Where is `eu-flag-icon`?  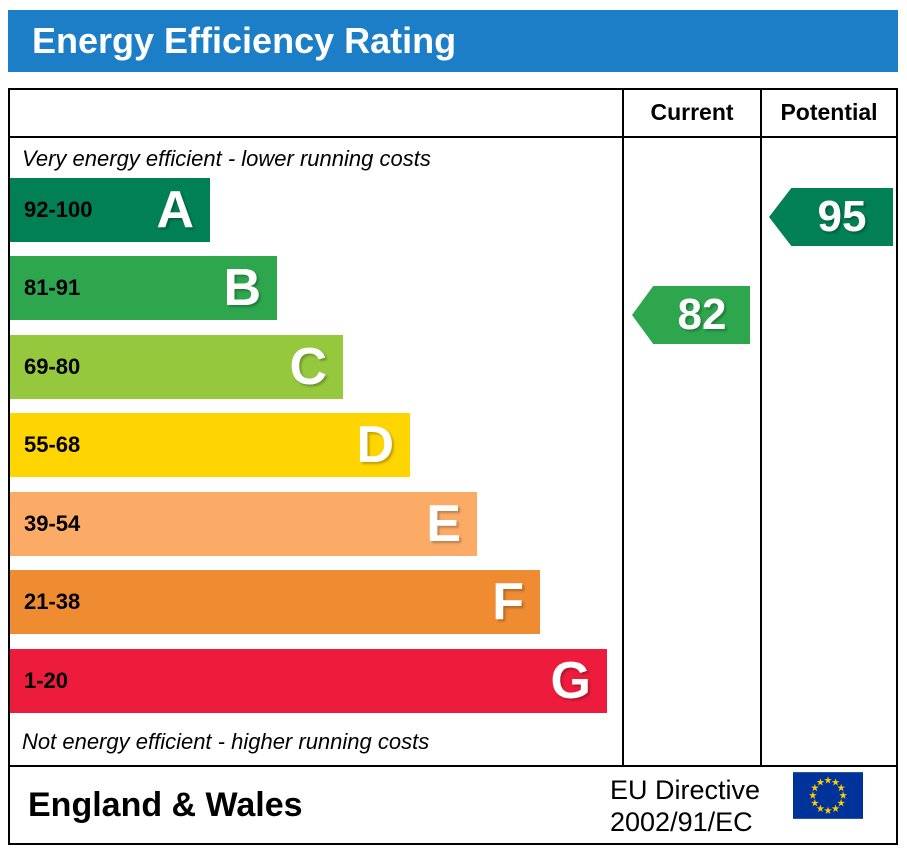 eu-flag-icon is located at coordinates (828, 798).